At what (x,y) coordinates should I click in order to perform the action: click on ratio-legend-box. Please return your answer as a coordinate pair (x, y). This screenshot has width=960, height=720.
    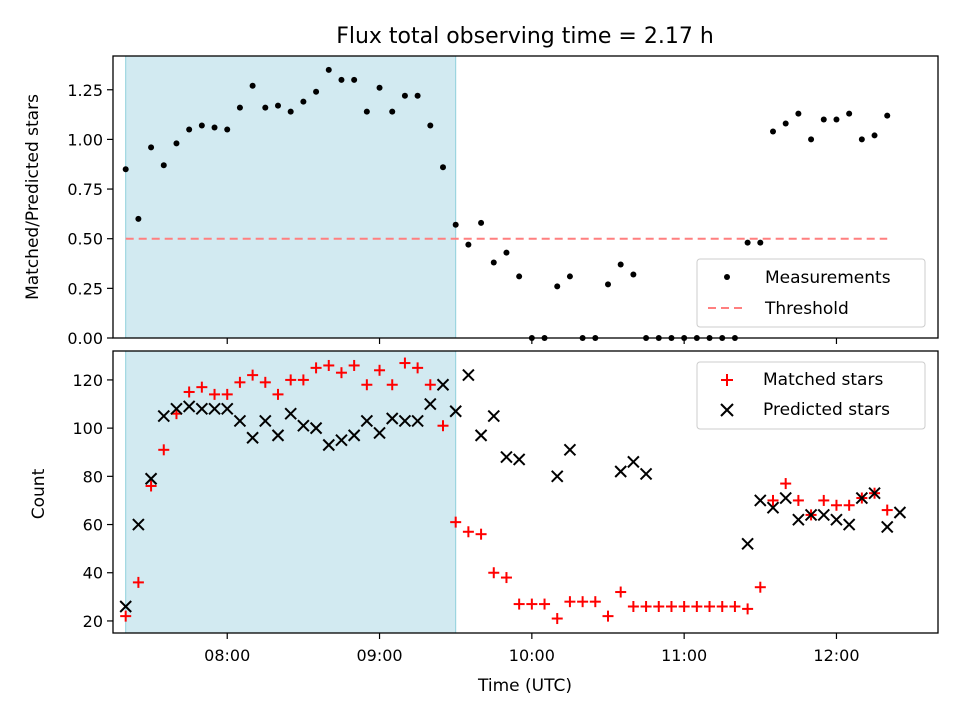
    Looking at the image, I should click on (811, 293).